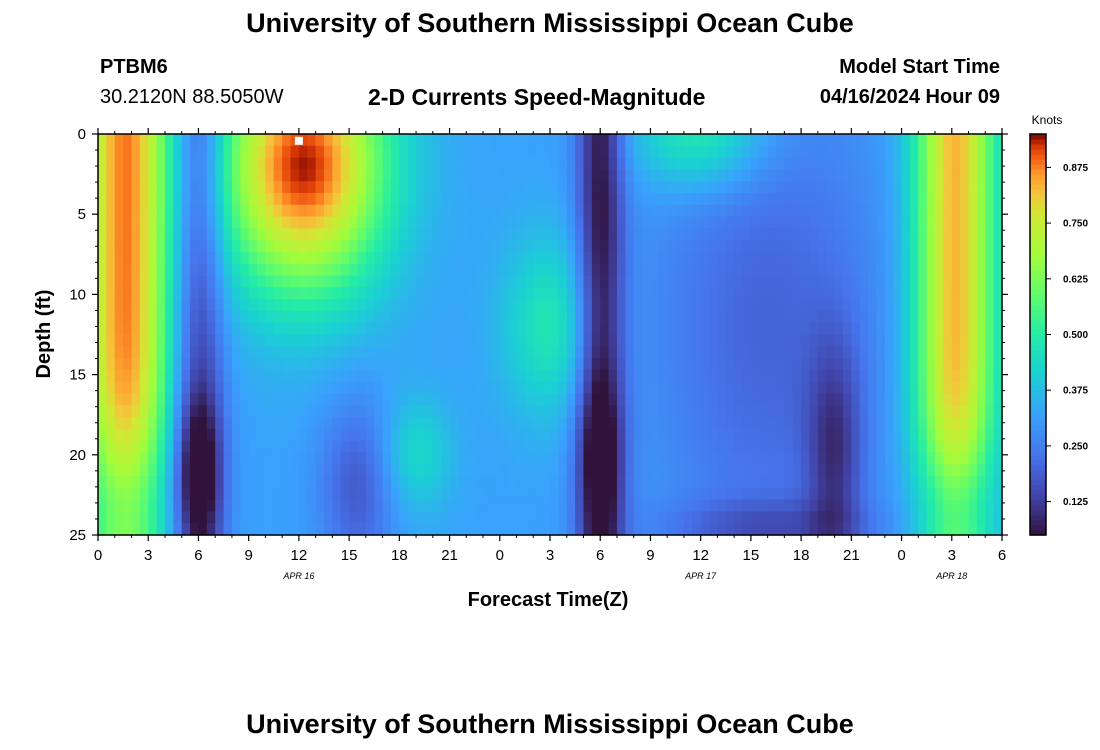 The height and width of the screenshot is (750, 1100). I want to click on x-tick-label: 0, so click(500, 555).